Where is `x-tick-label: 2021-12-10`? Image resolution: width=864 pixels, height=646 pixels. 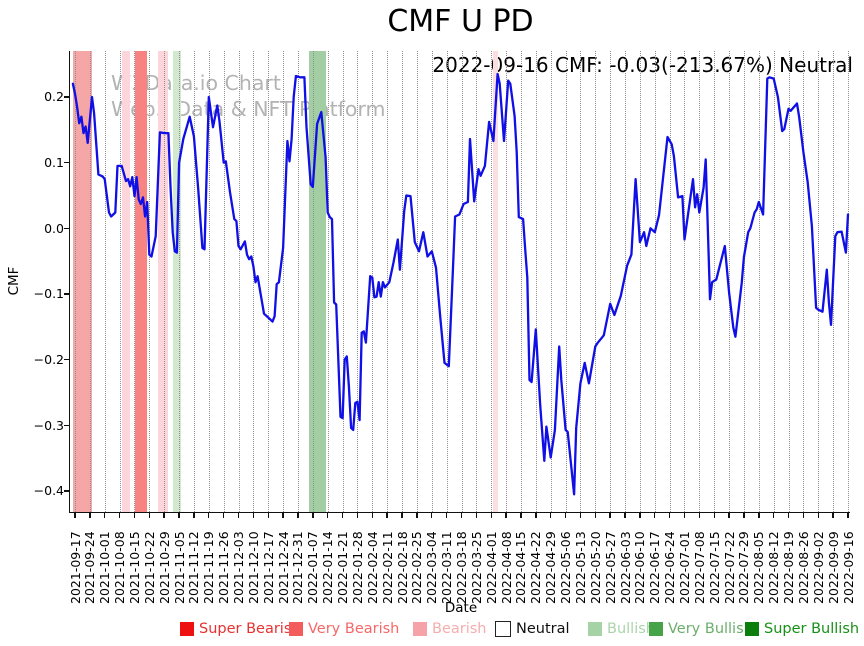 x-tick-label: 2021-12-10 is located at coordinates (253, 567).